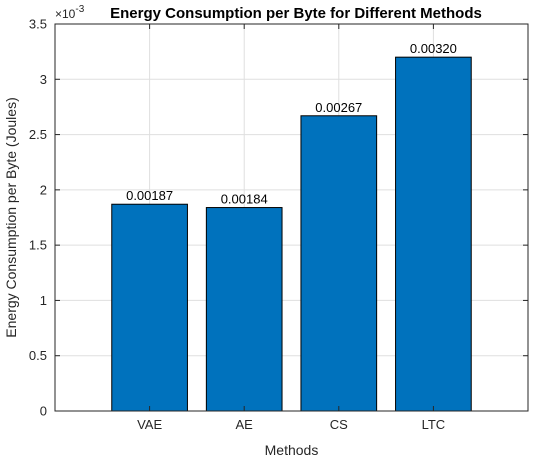  What do you see at coordinates (65, 14) in the screenshot?
I see `y-axis-exponent-base: ×10` at bounding box center [65, 14].